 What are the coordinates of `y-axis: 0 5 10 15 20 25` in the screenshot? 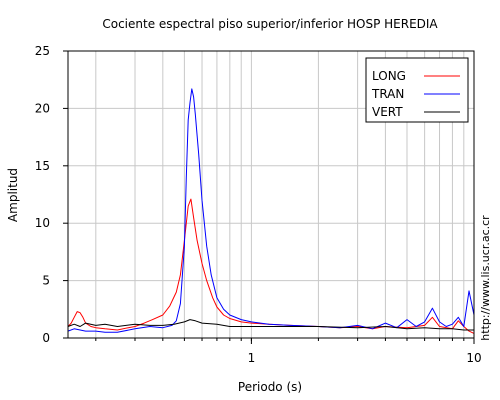 It's located at (51, 194).